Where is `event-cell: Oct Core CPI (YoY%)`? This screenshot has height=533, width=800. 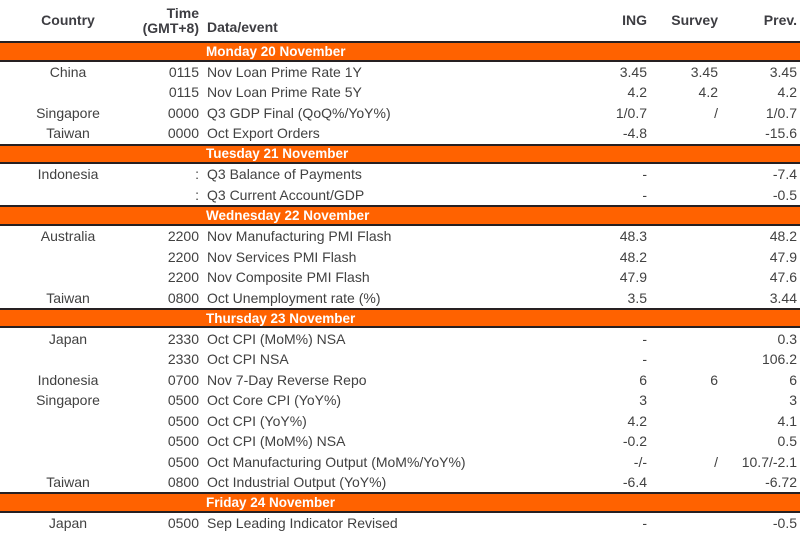 event-cell: Oct Core CPI (YoY%) is located at coordinates (274, 400).